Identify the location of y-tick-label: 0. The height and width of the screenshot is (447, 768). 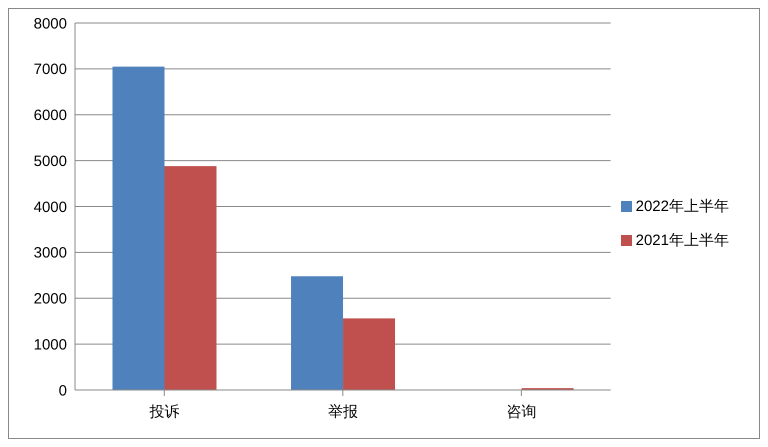
(62, 391).